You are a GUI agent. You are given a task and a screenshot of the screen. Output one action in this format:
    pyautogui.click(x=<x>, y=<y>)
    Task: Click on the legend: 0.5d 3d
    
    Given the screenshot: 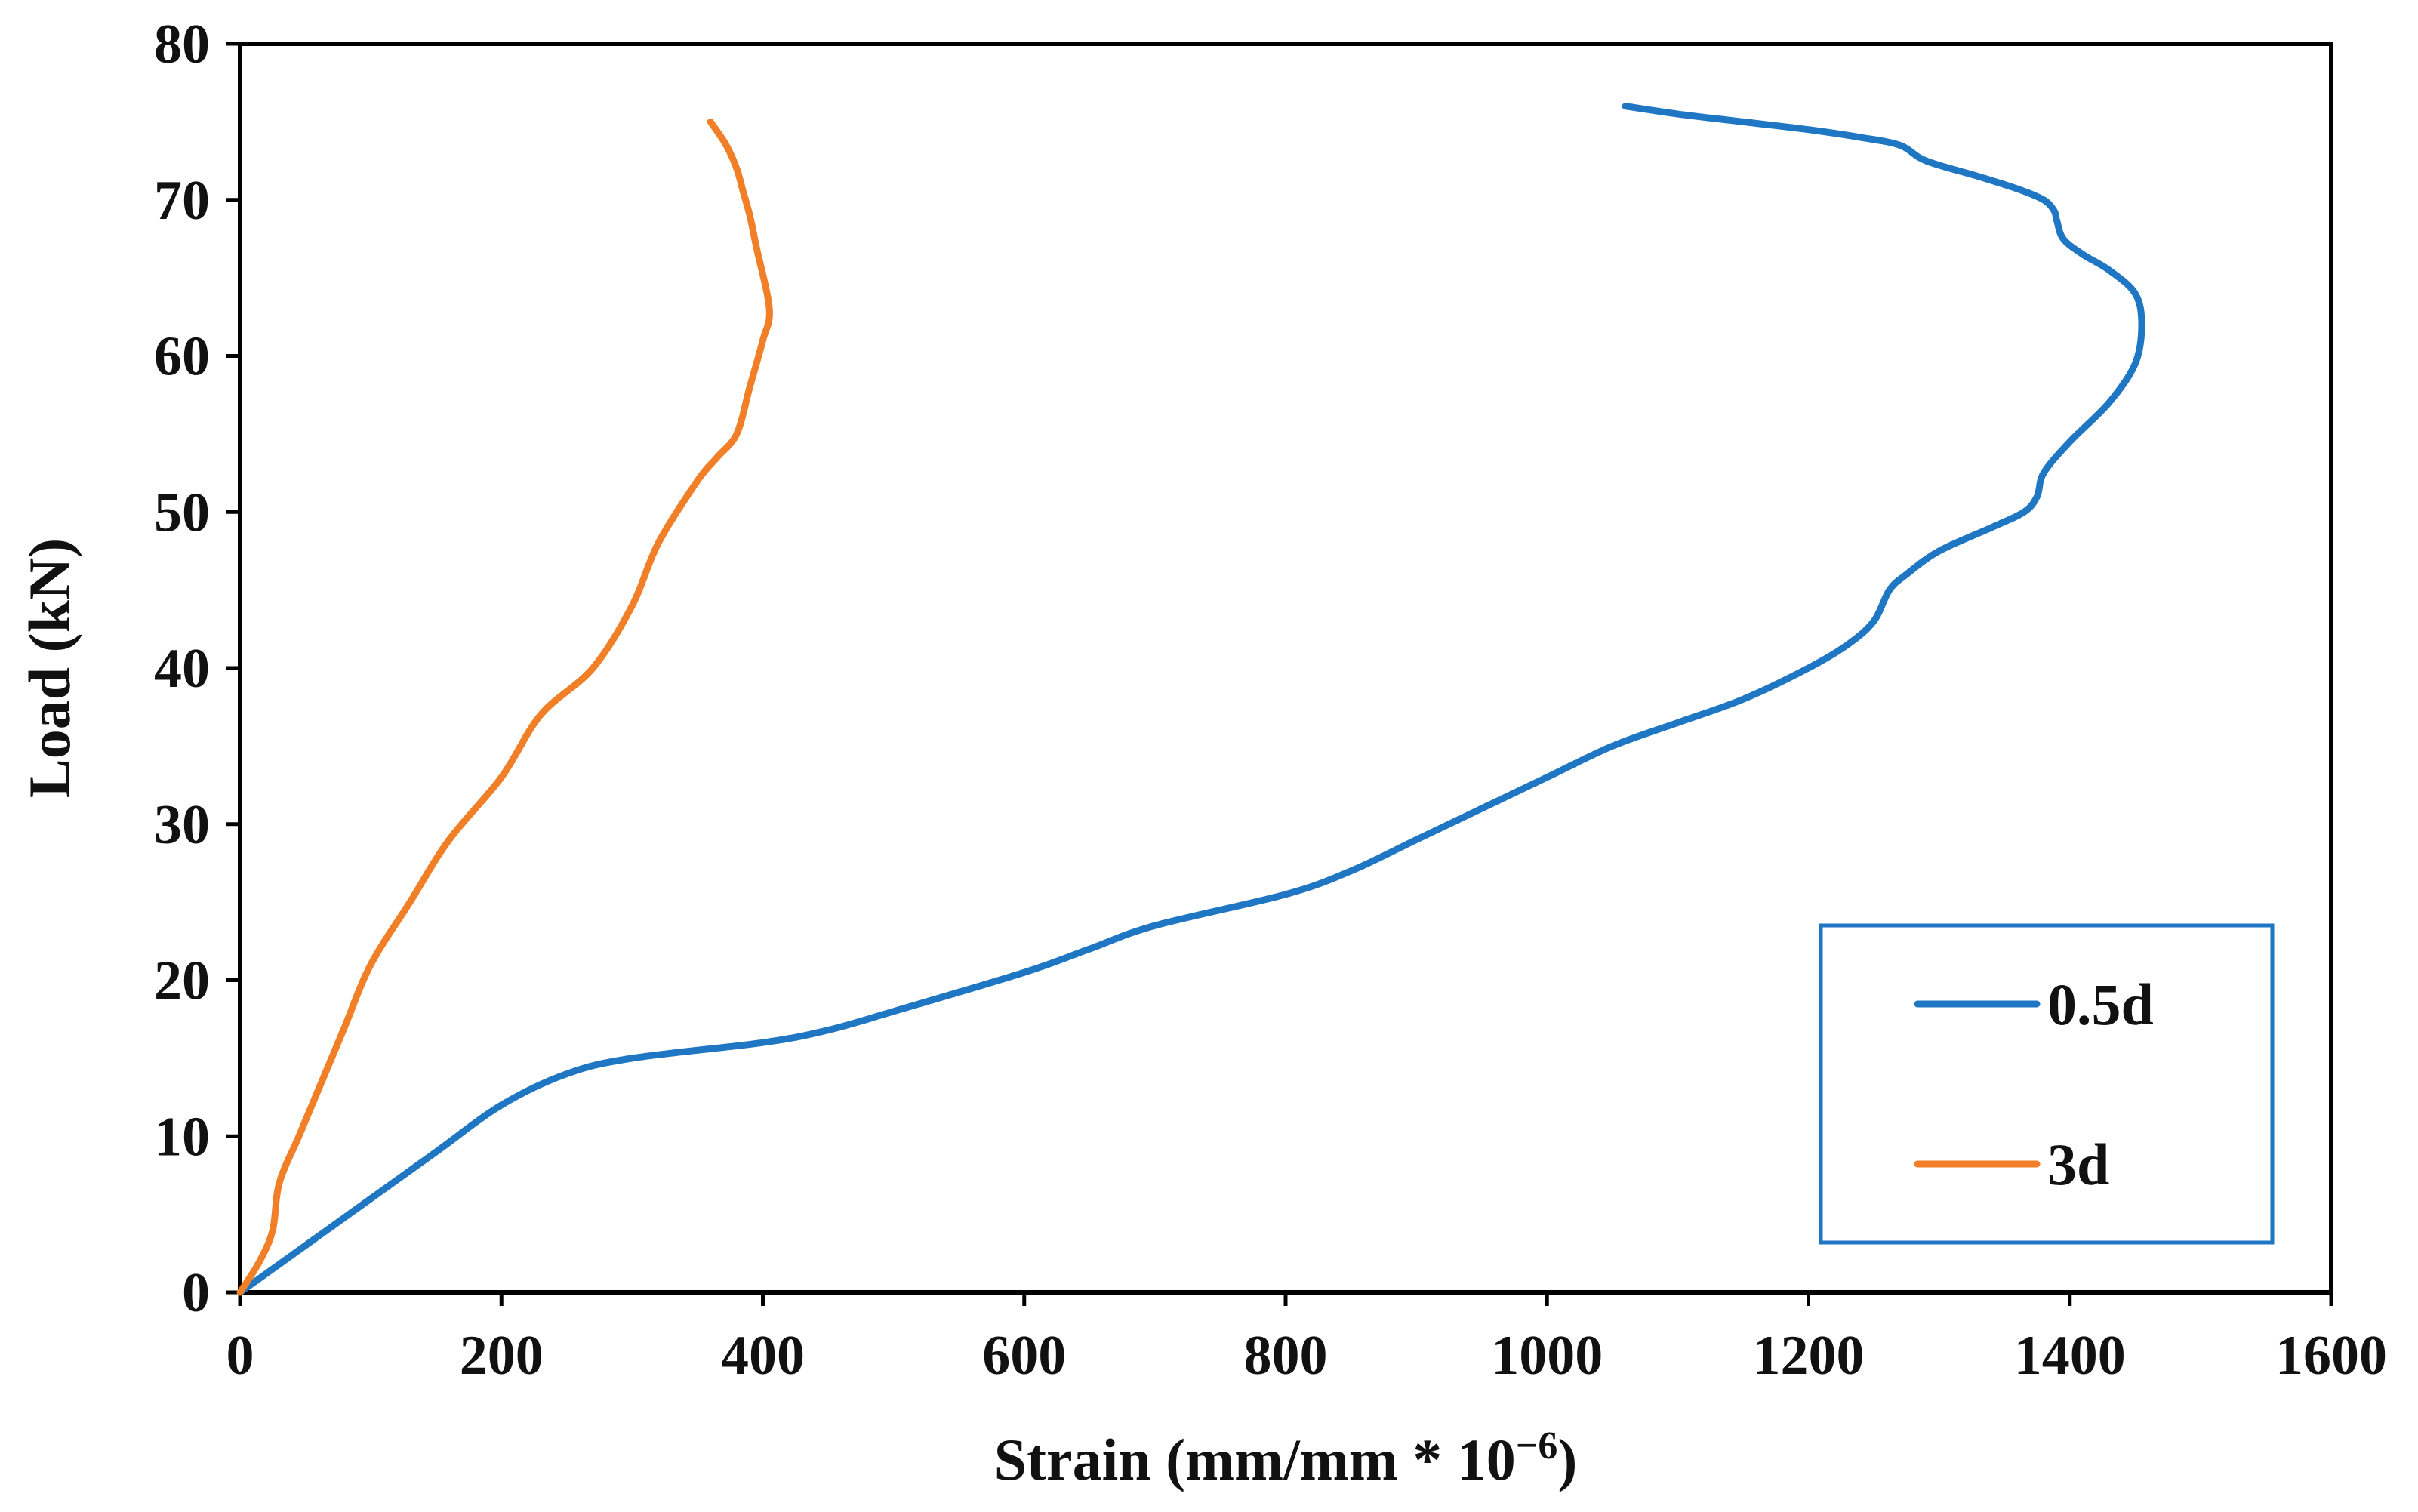 What is the action you would take?
    pyautogui.click(x=2047, y=1084)
    